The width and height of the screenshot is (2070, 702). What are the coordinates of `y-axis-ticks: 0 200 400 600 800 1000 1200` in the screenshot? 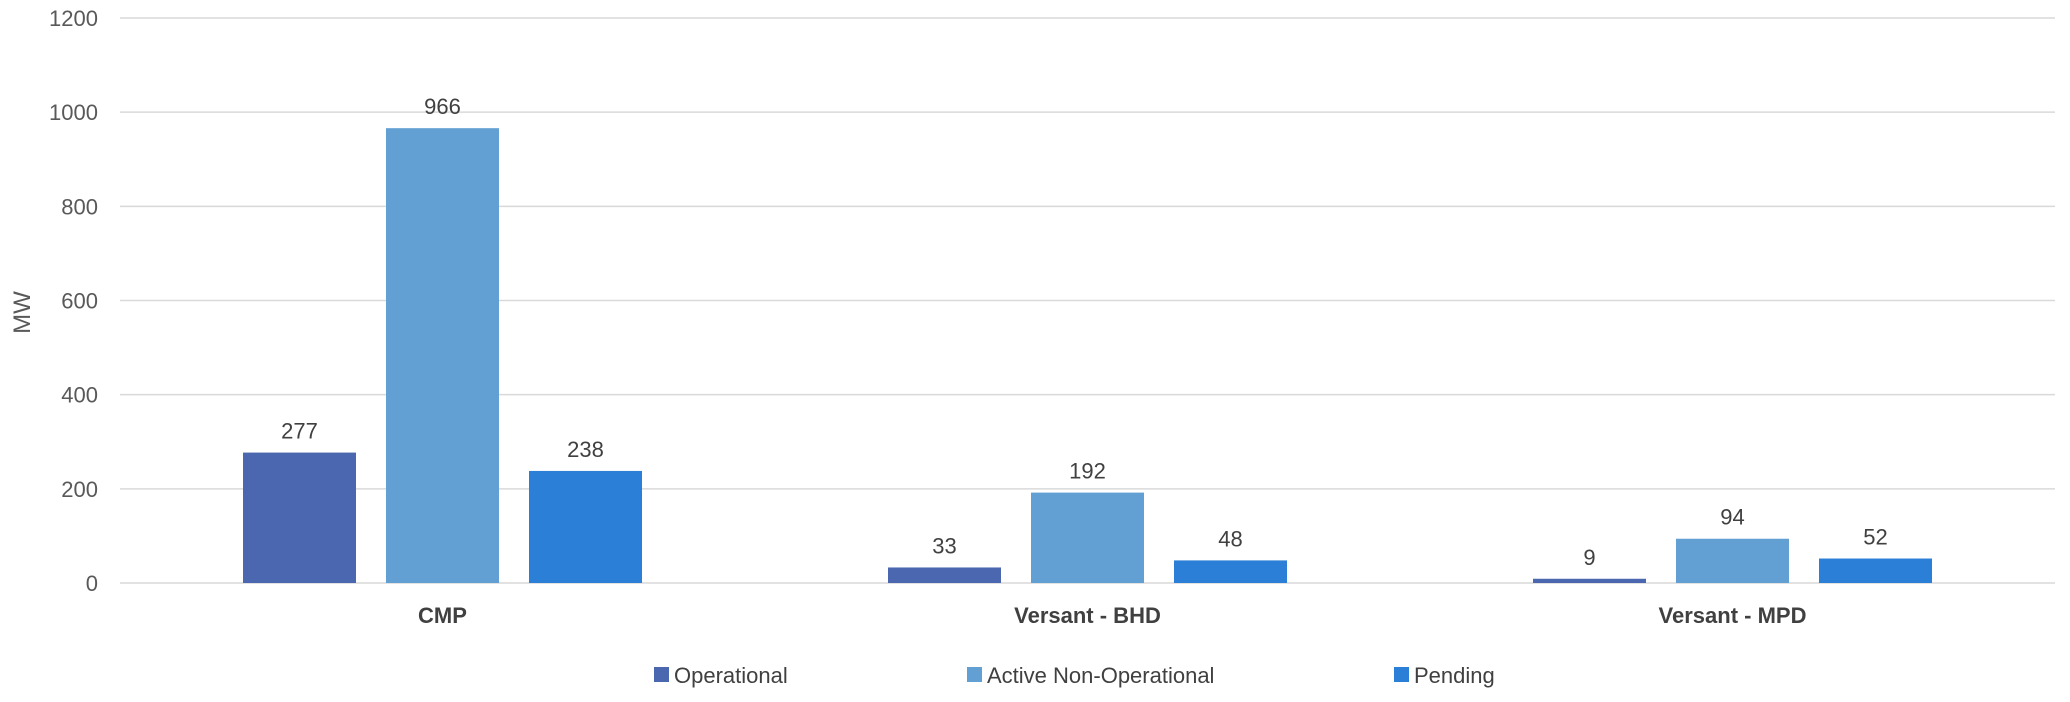 It's located at (73, 301).